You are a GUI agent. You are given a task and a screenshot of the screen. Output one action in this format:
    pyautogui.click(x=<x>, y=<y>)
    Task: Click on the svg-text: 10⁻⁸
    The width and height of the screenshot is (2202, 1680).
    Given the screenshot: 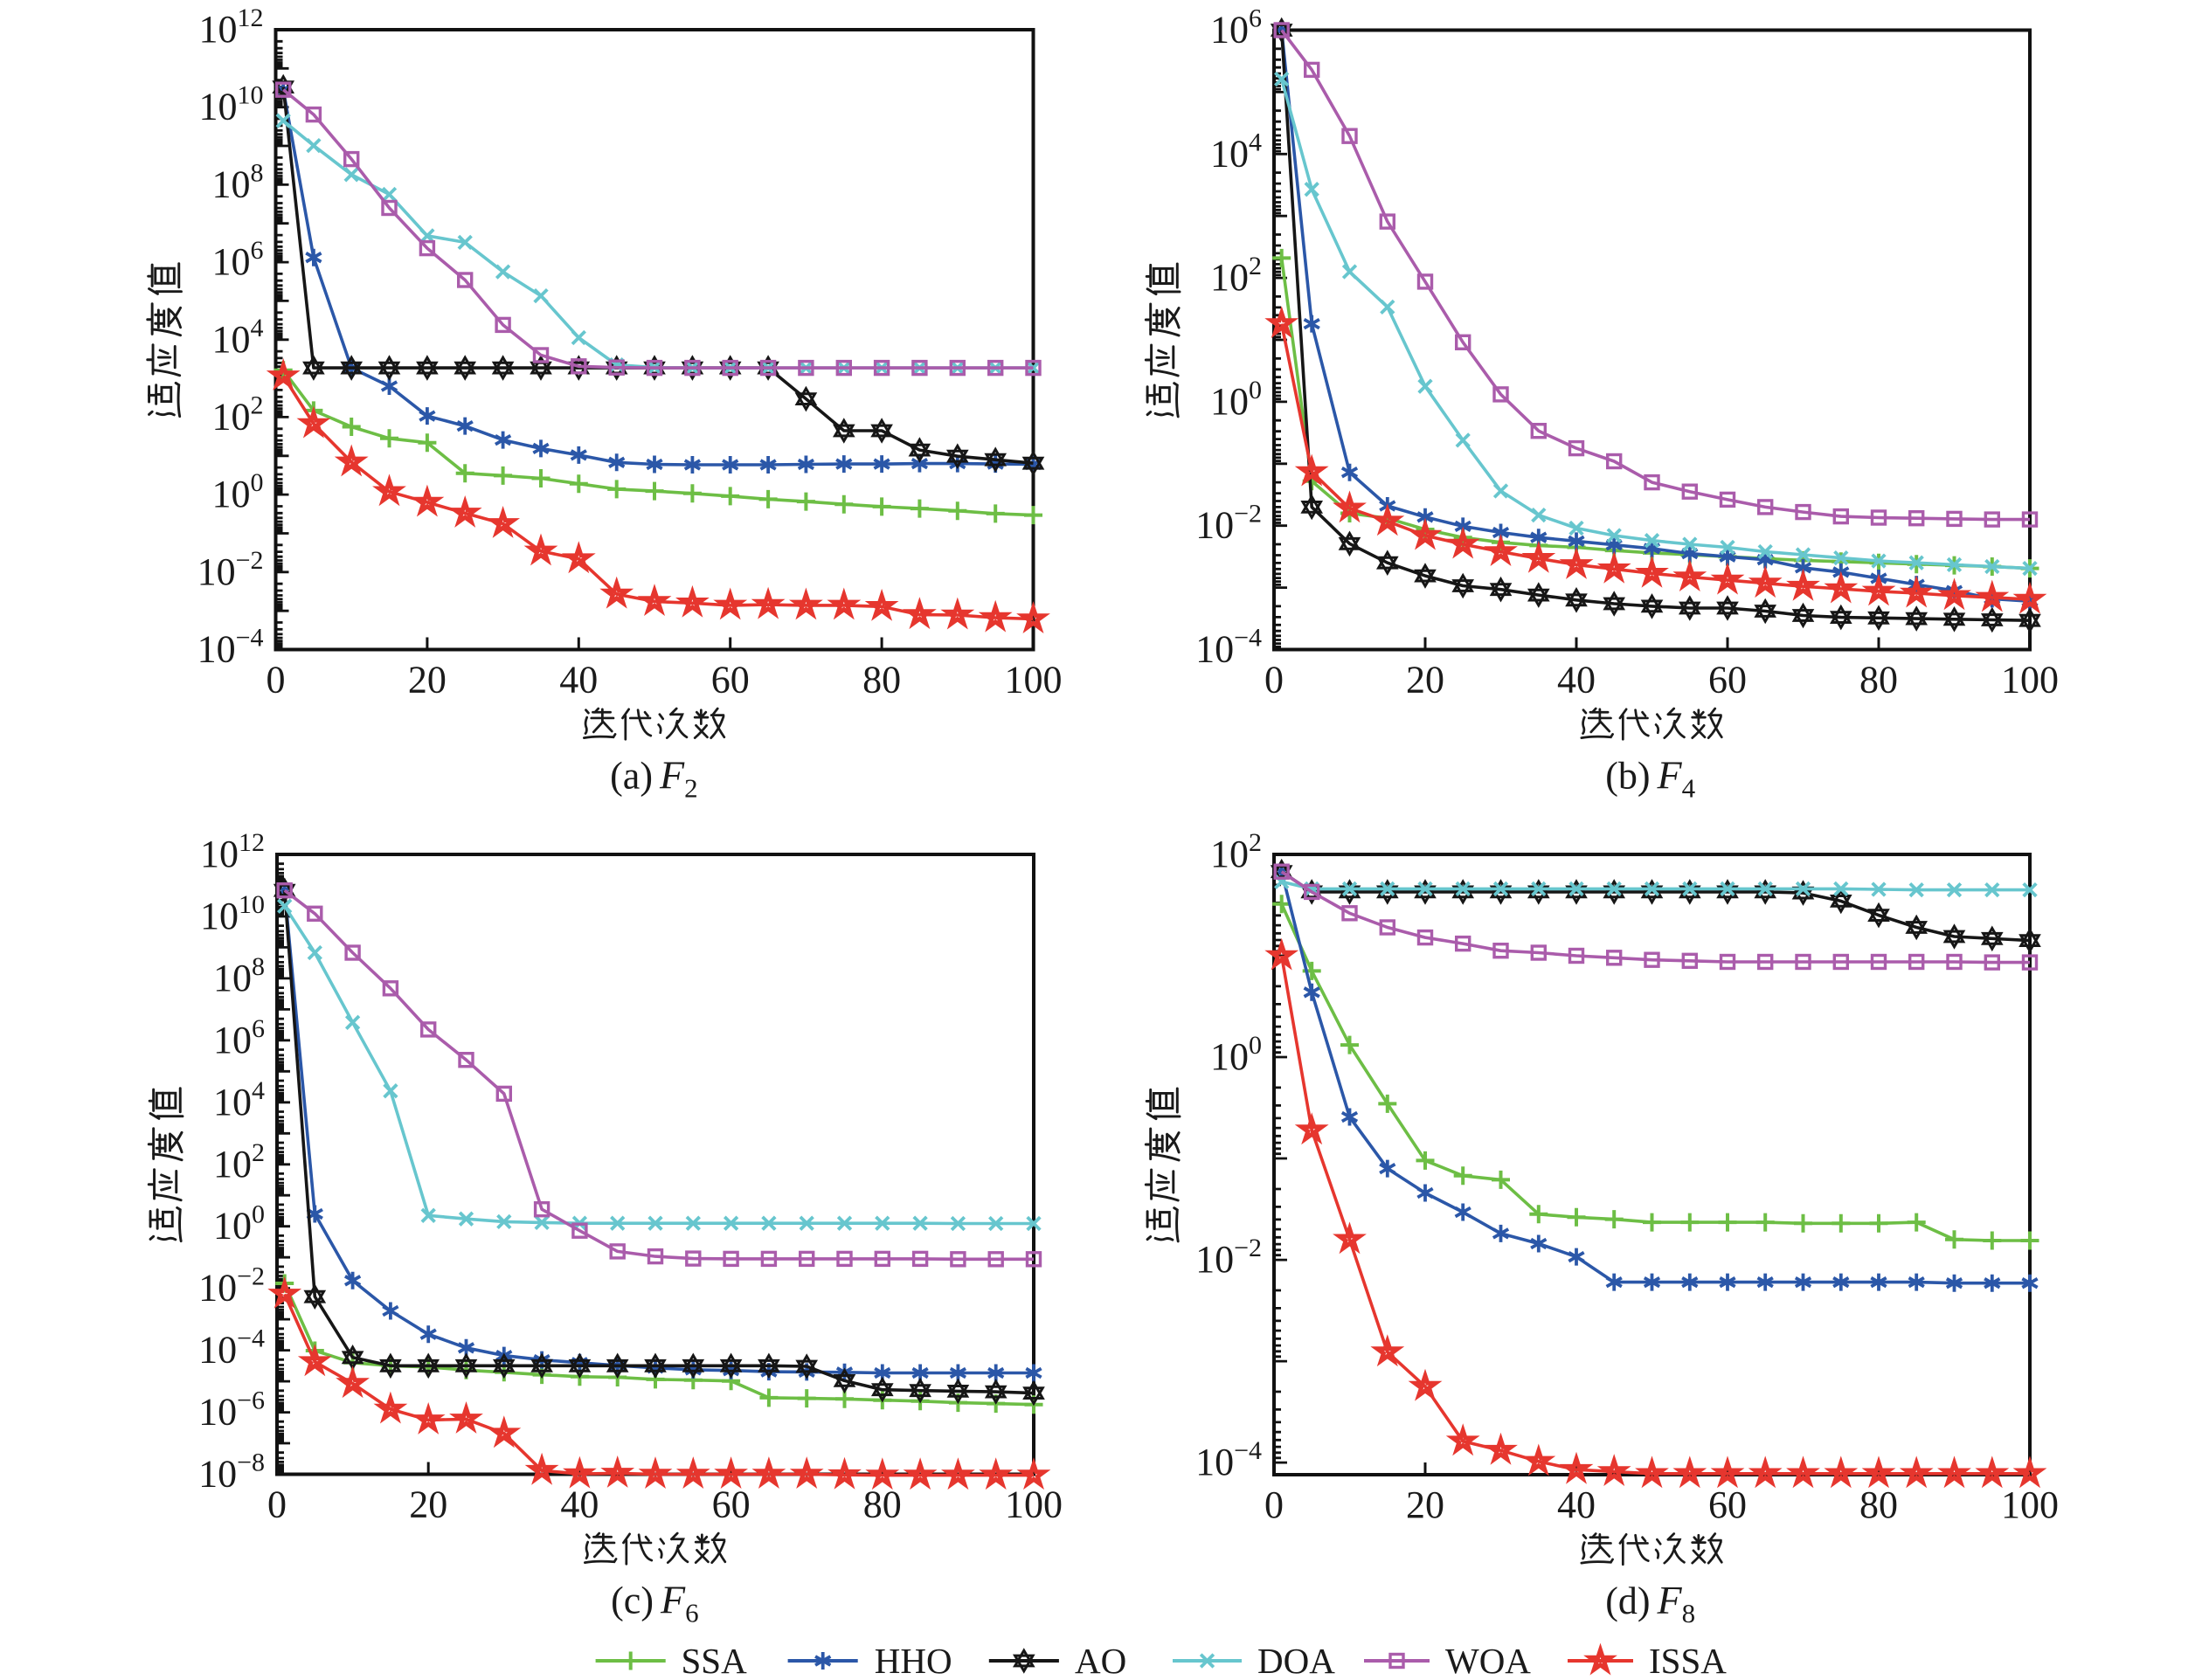 What is the action you would take?
    pyautogui.click(x=231, y=1472)
    